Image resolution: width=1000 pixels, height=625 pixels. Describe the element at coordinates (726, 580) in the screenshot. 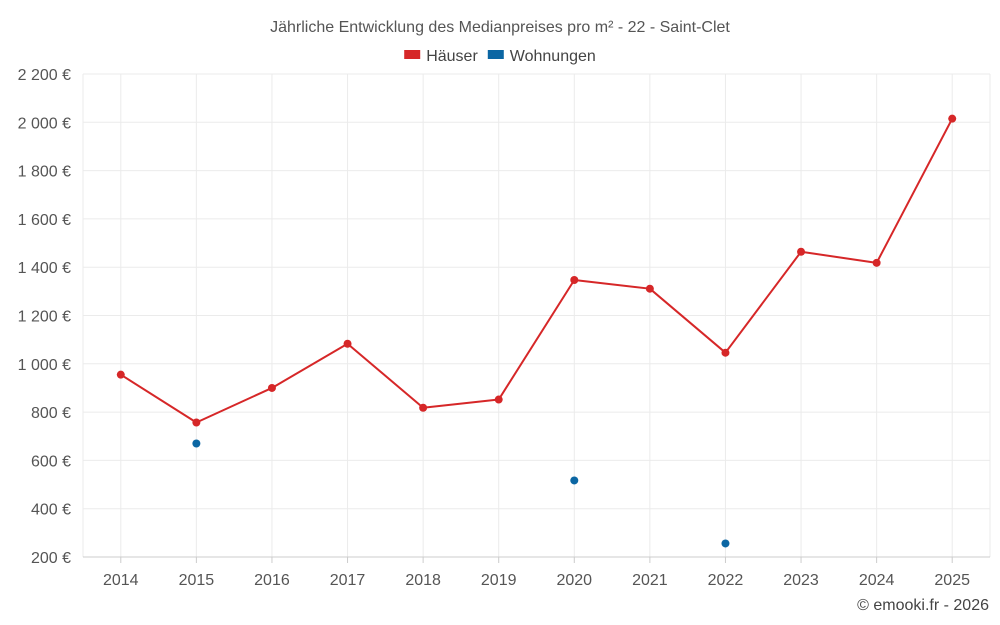

I see `x-tick-label: 2022` at that location.